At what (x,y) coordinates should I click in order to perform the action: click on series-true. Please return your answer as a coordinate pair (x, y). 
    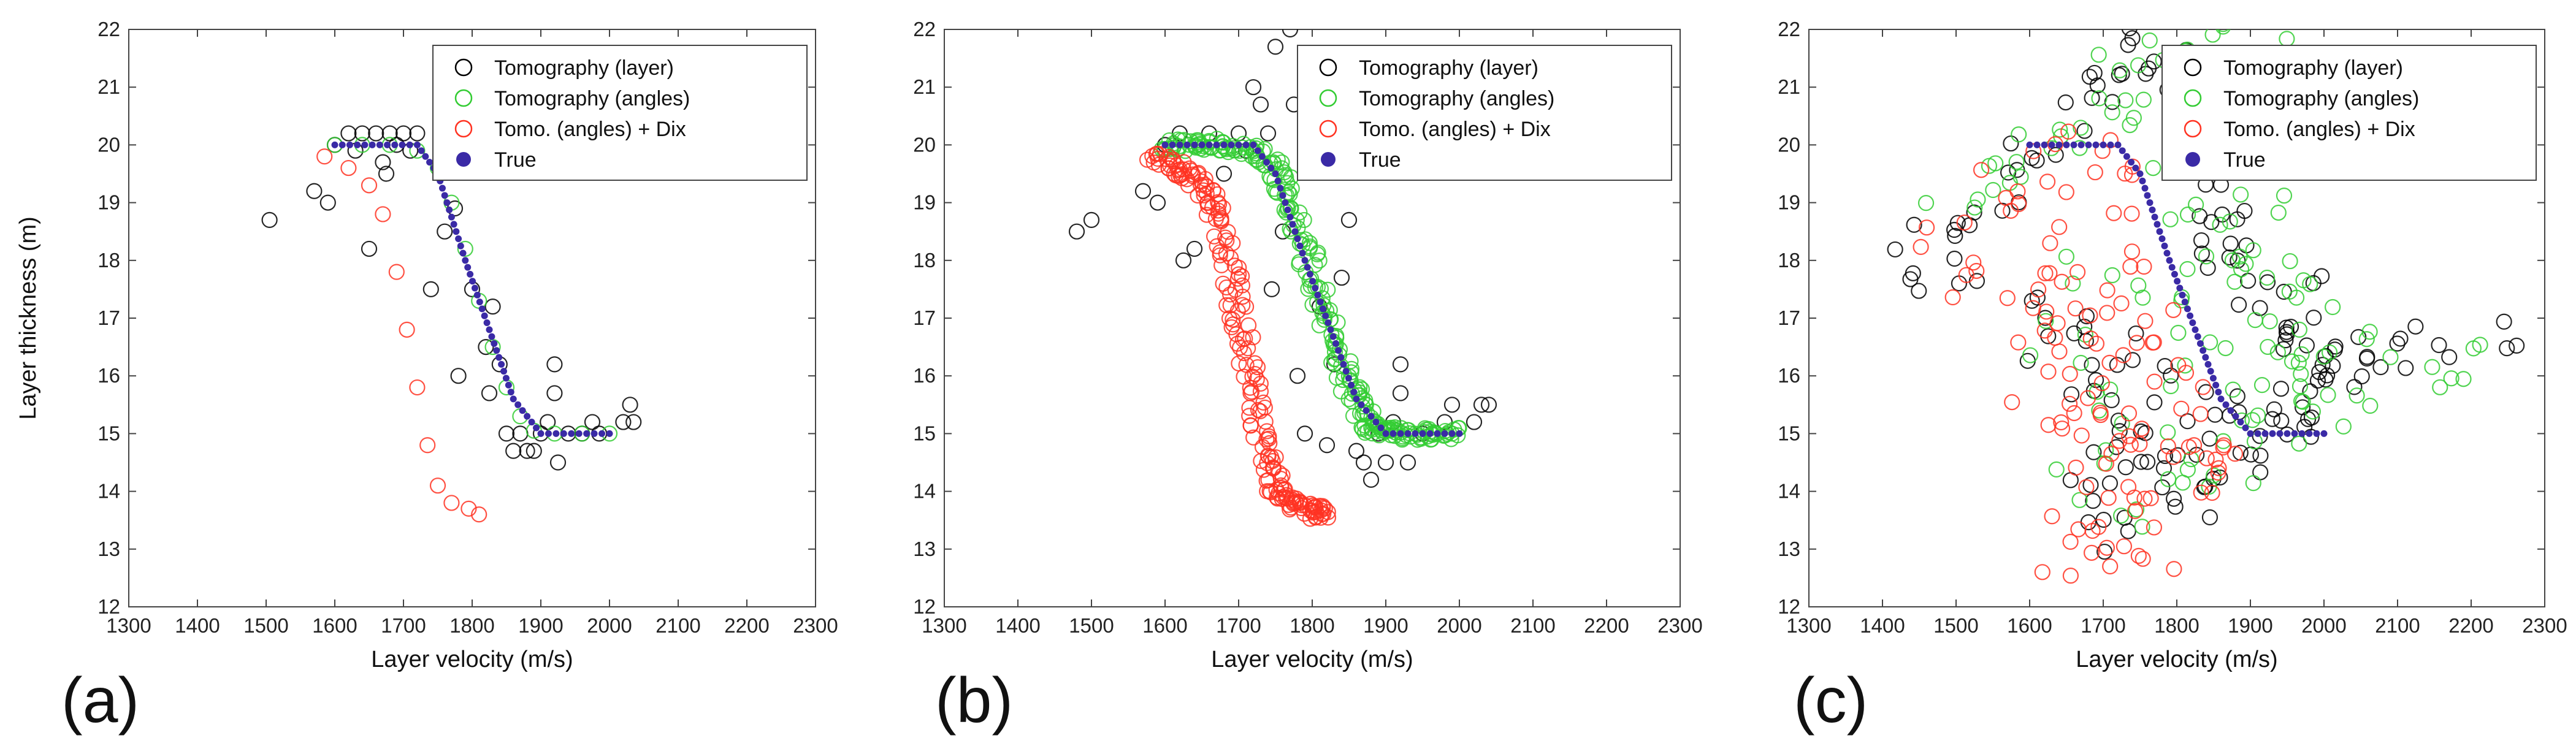
    Looking at the image, I should click on (2177, 289).